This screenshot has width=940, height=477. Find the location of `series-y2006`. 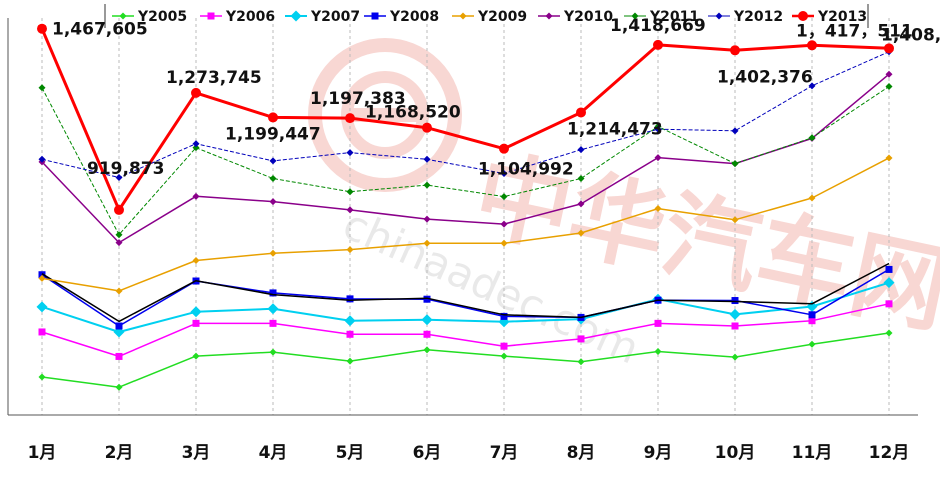

series-y2006 is located at coordinates (465, 330).